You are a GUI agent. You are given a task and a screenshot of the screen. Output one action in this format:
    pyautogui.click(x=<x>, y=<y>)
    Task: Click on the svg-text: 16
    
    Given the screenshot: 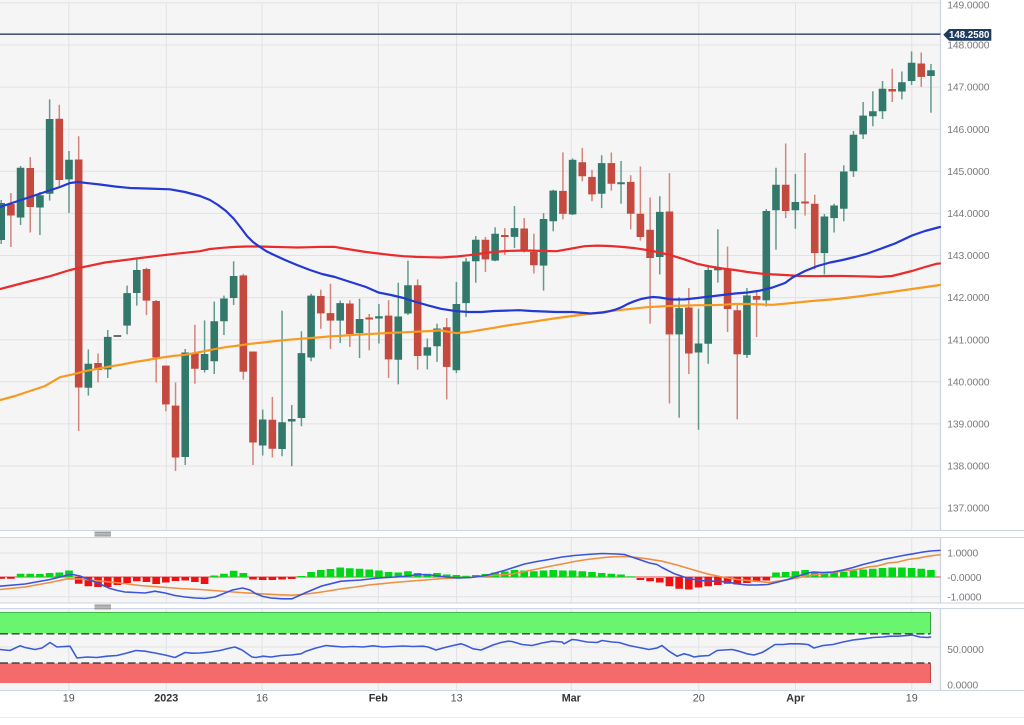 What is the action you would take?
    pyautogui.click(x=262, y=699)
    